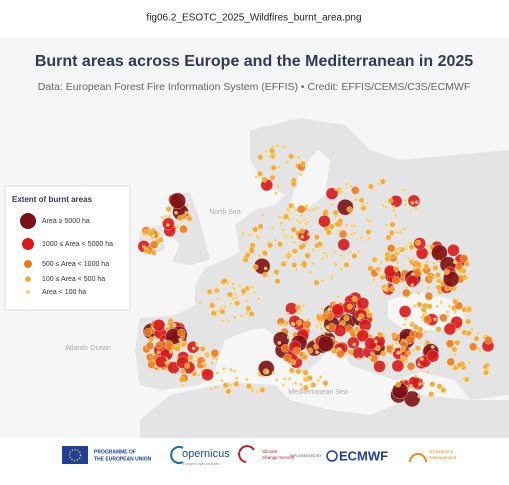 The width and height of the screenshot is (509, 485). I want to click on sea-label: North Sea, so click(225, 212).